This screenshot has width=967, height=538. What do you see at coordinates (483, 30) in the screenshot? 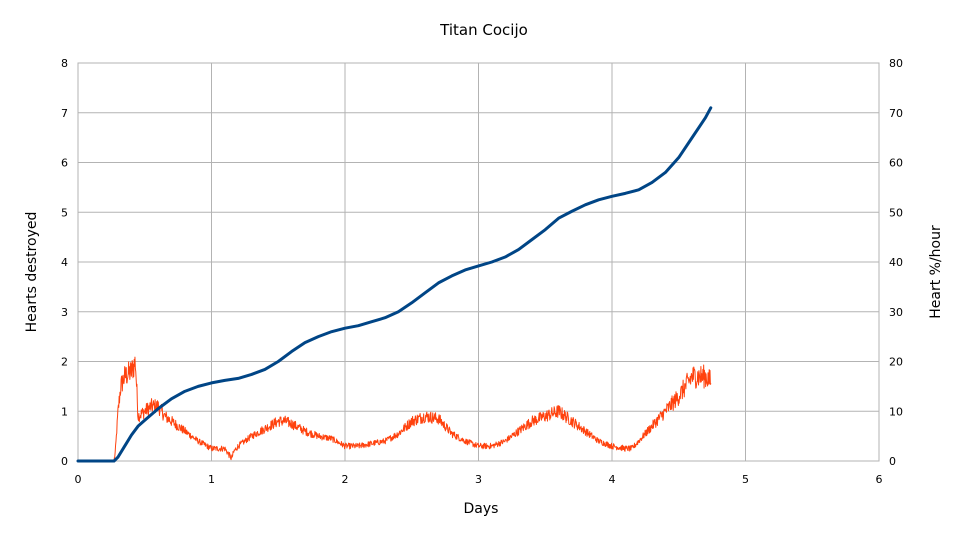
I see `chart-title: Titan Cocijo` at bounding box center [483, 30].